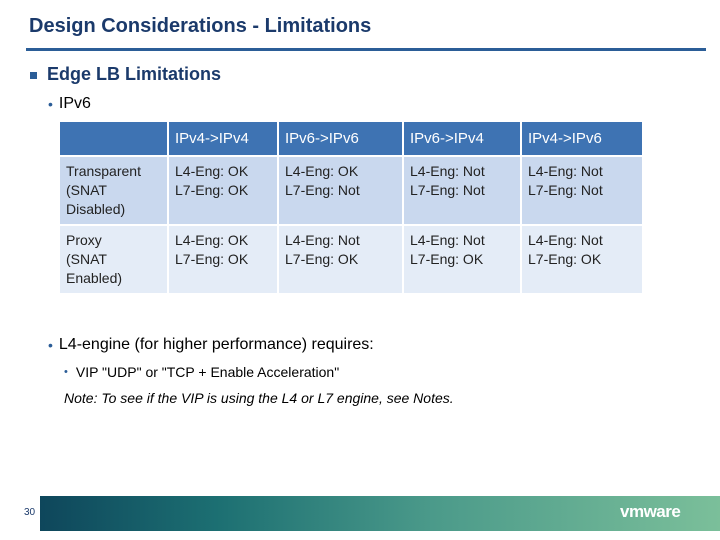 This screenshot has height=540, width=720. What do you see at coordinates (462, 138) in the screenshot?
I see `table-header-cell: IPv6->IPv4` at bounding box center [462, 138].